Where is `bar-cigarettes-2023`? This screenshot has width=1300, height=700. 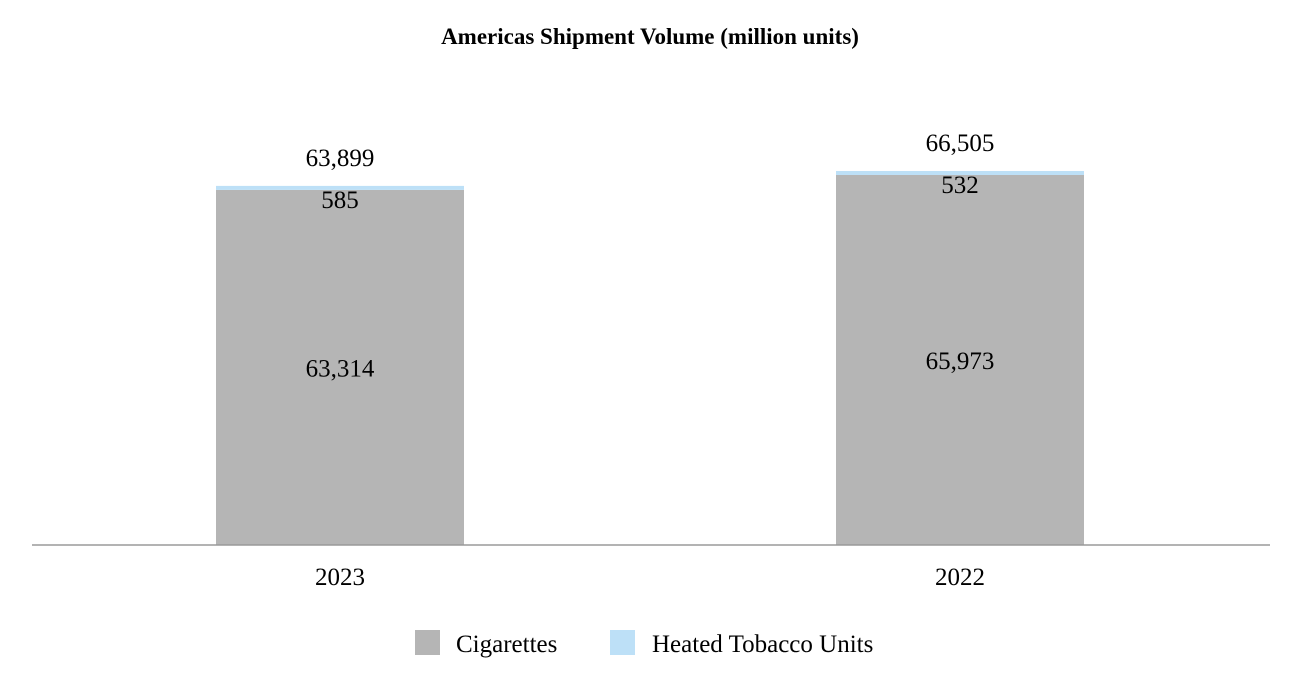 bar-cigarettes-2023 is located at coordinates (340, 367).